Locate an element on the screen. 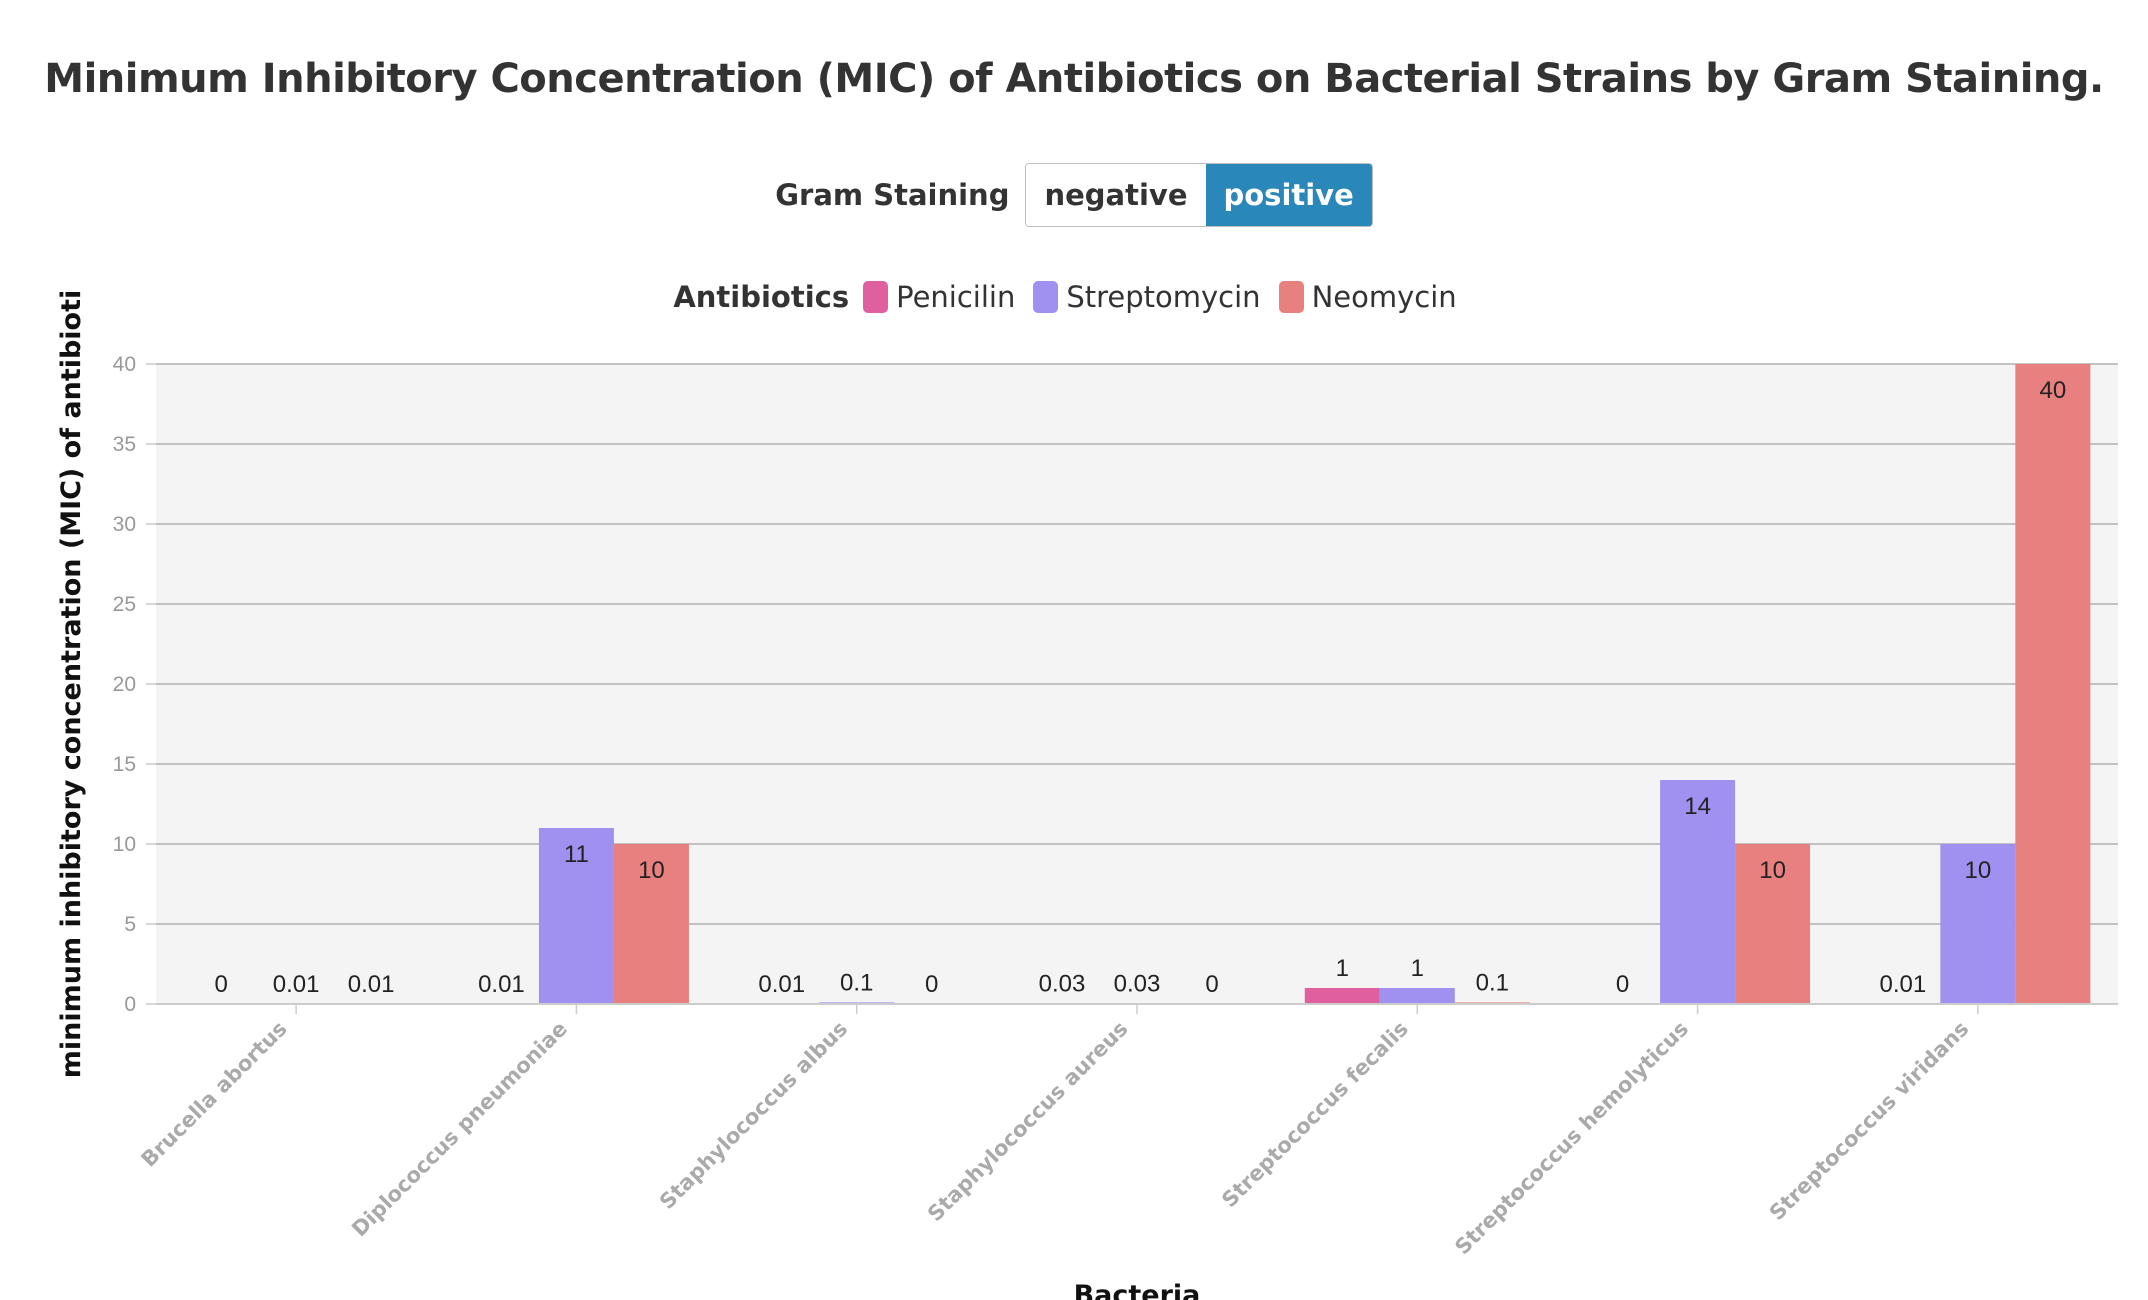 Image resolution: width=2148 pixels, height=1300 pixels. x-tick-label: Streptococcus fecalis is located at coordinates (1315, 1115).